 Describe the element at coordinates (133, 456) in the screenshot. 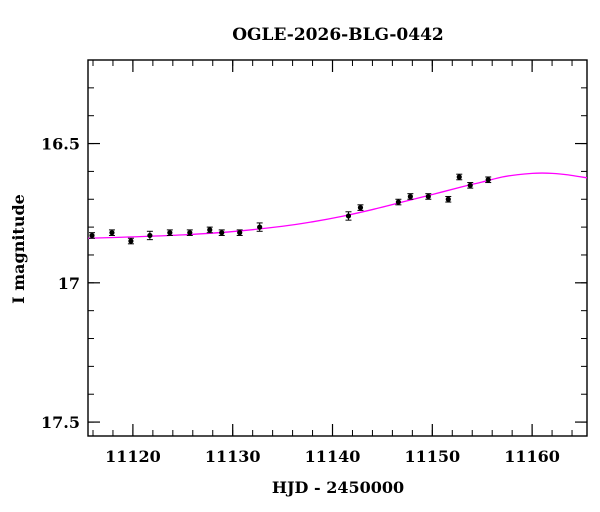

I see `x-tick-label: 11120` at that location.